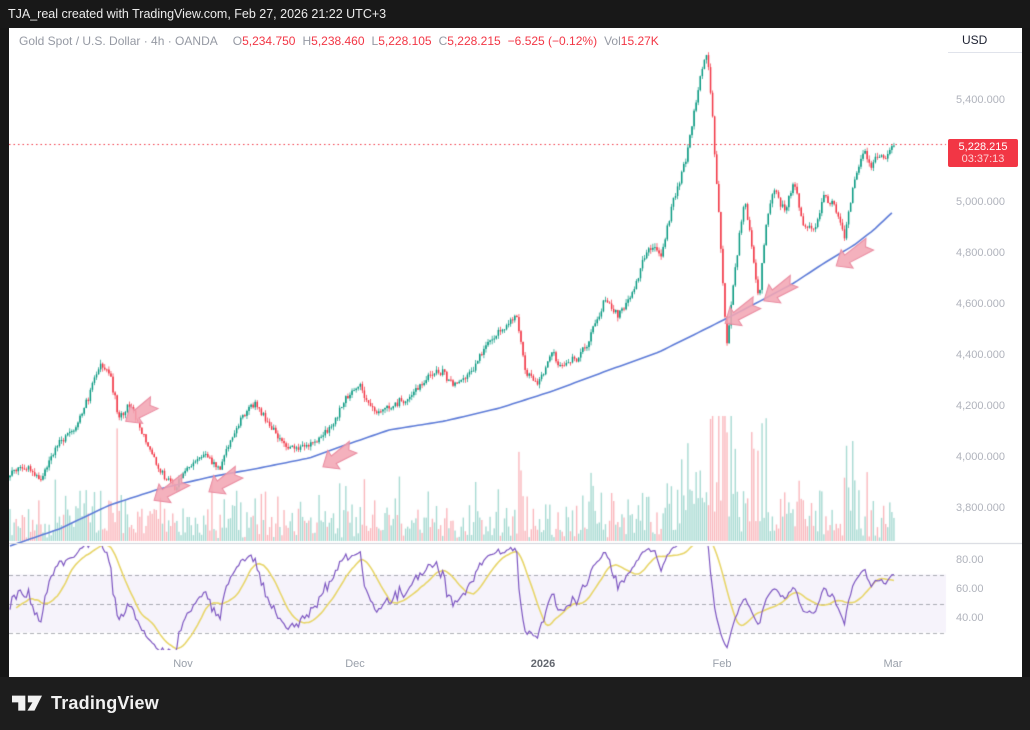 Image resolution: width=1030 pixels, height=730 pixels. What do you see at coordinates (980, 100) in the screenshot?
I see `price-tick: 5,400.000` at bounding box center [980, 100].